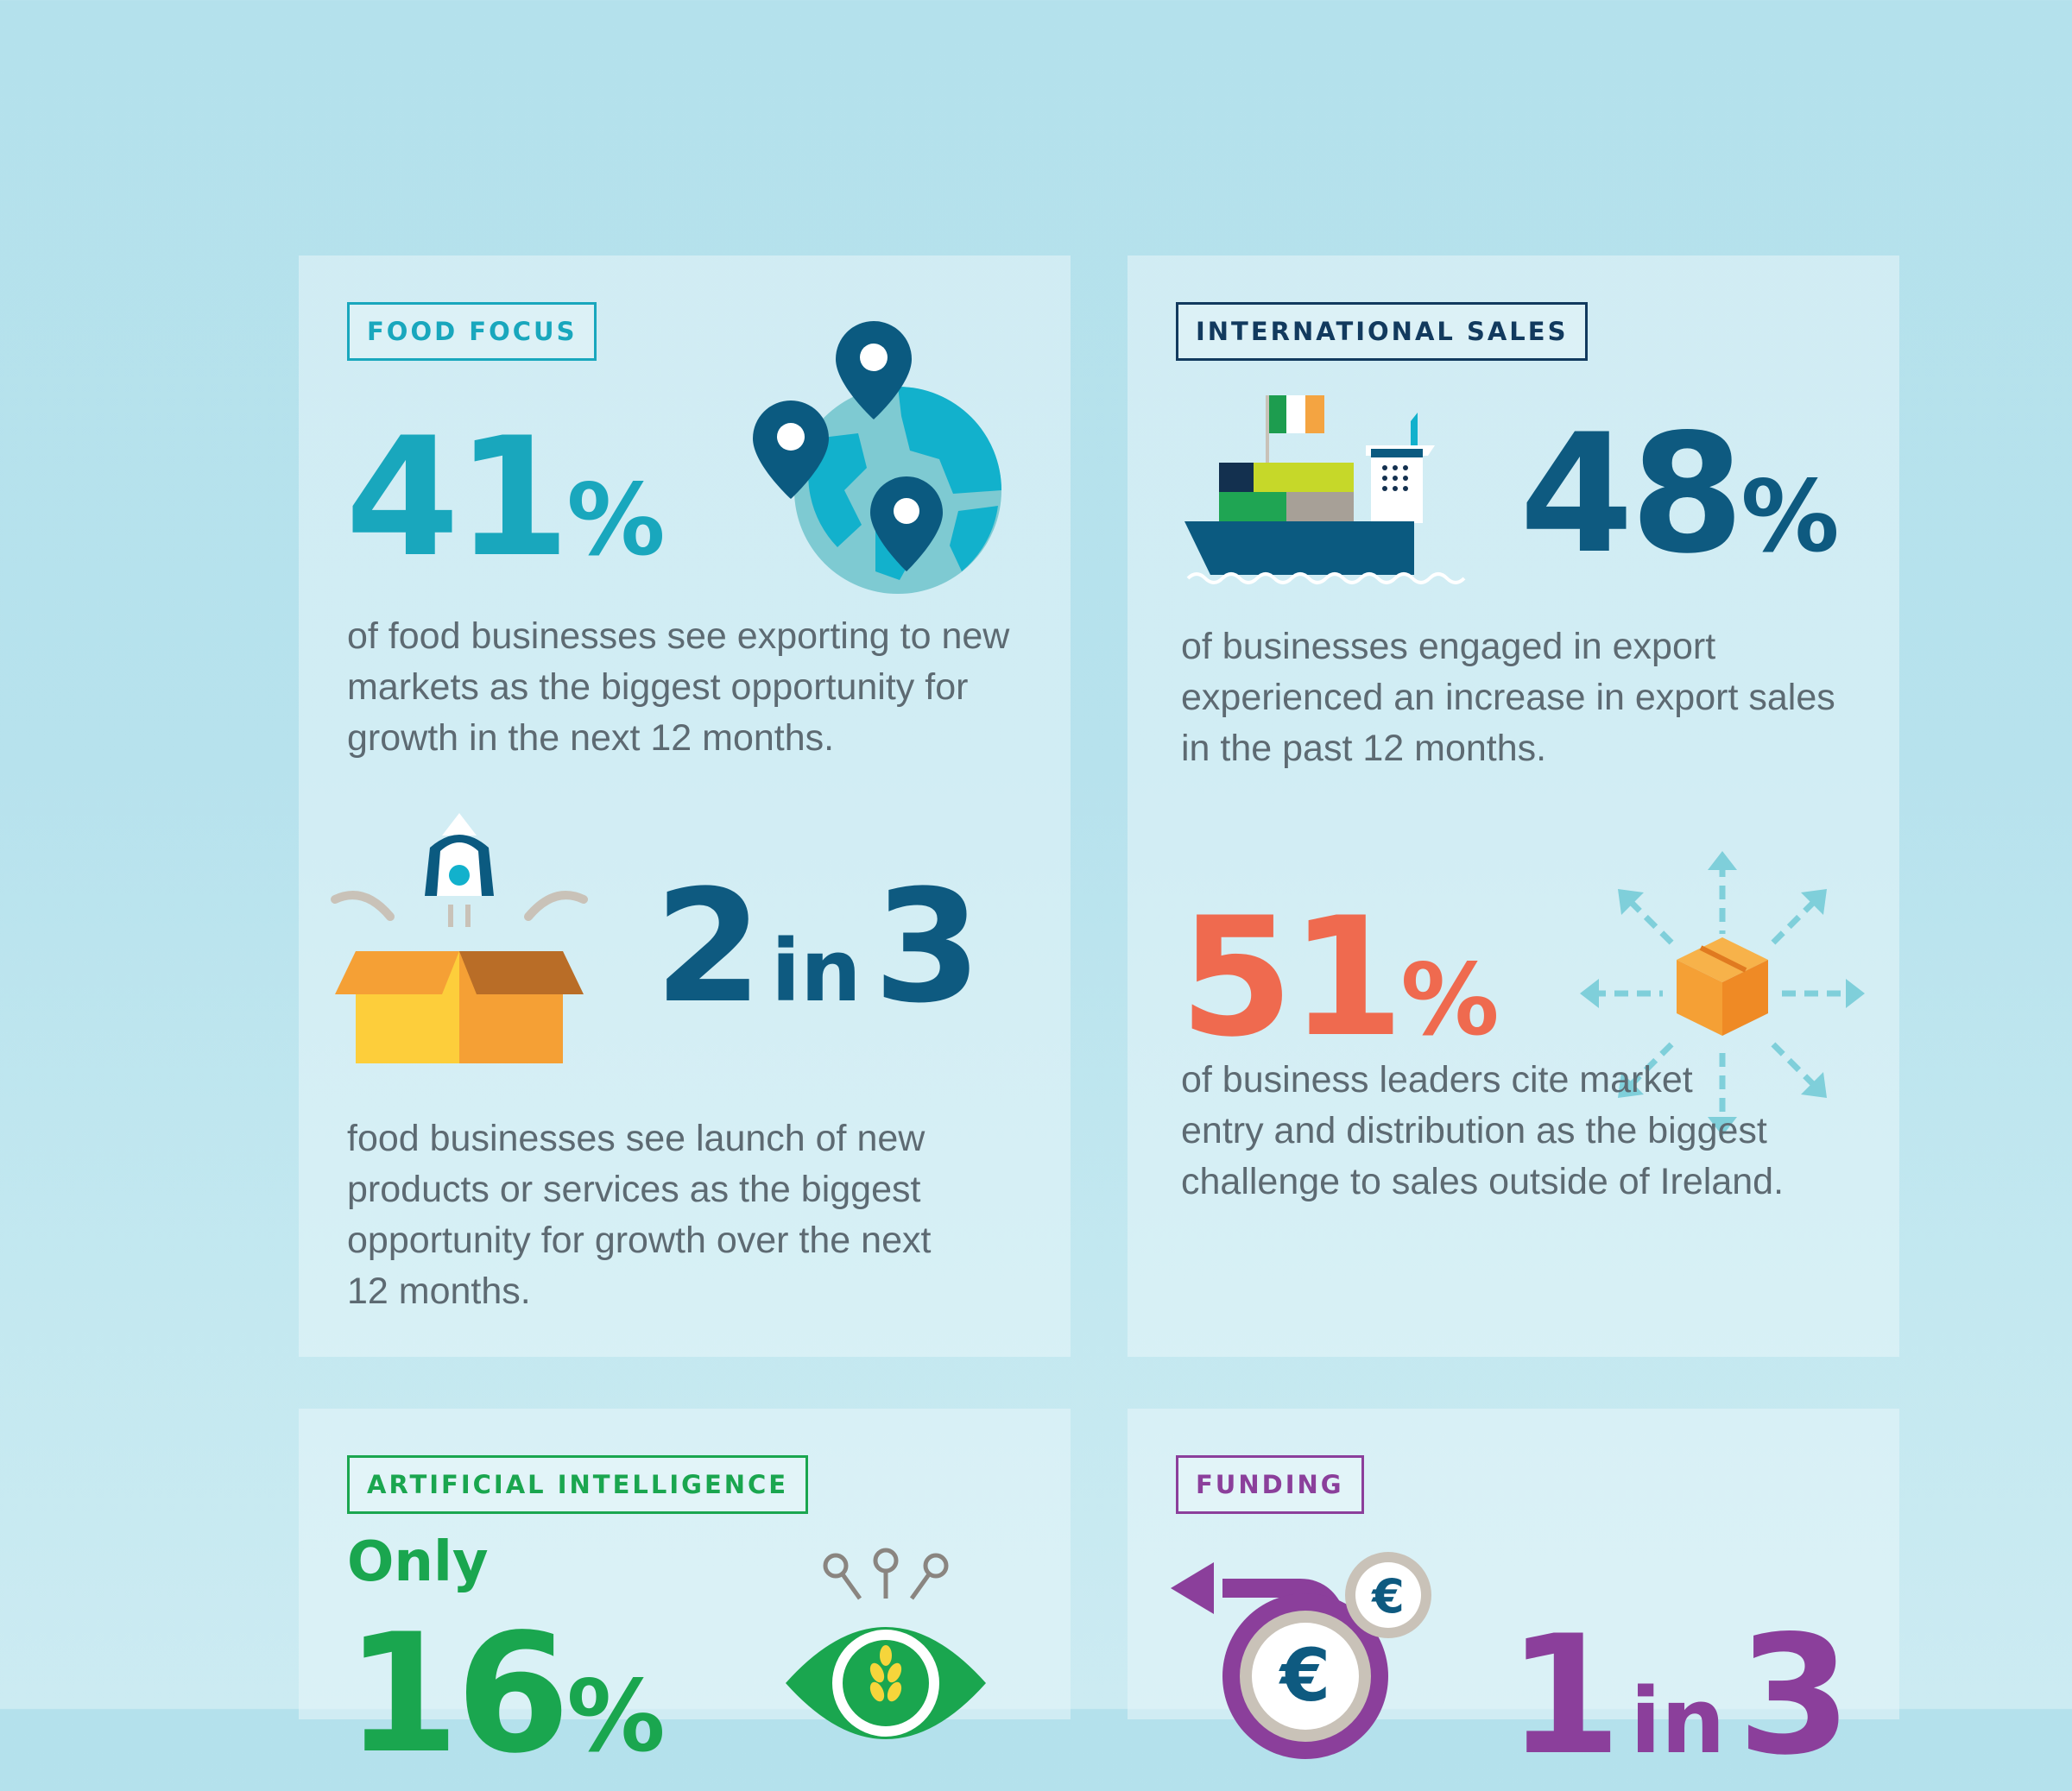  I want to click on international-sales-tag: INTERNATIONAL SALES, so click(1382, 331).